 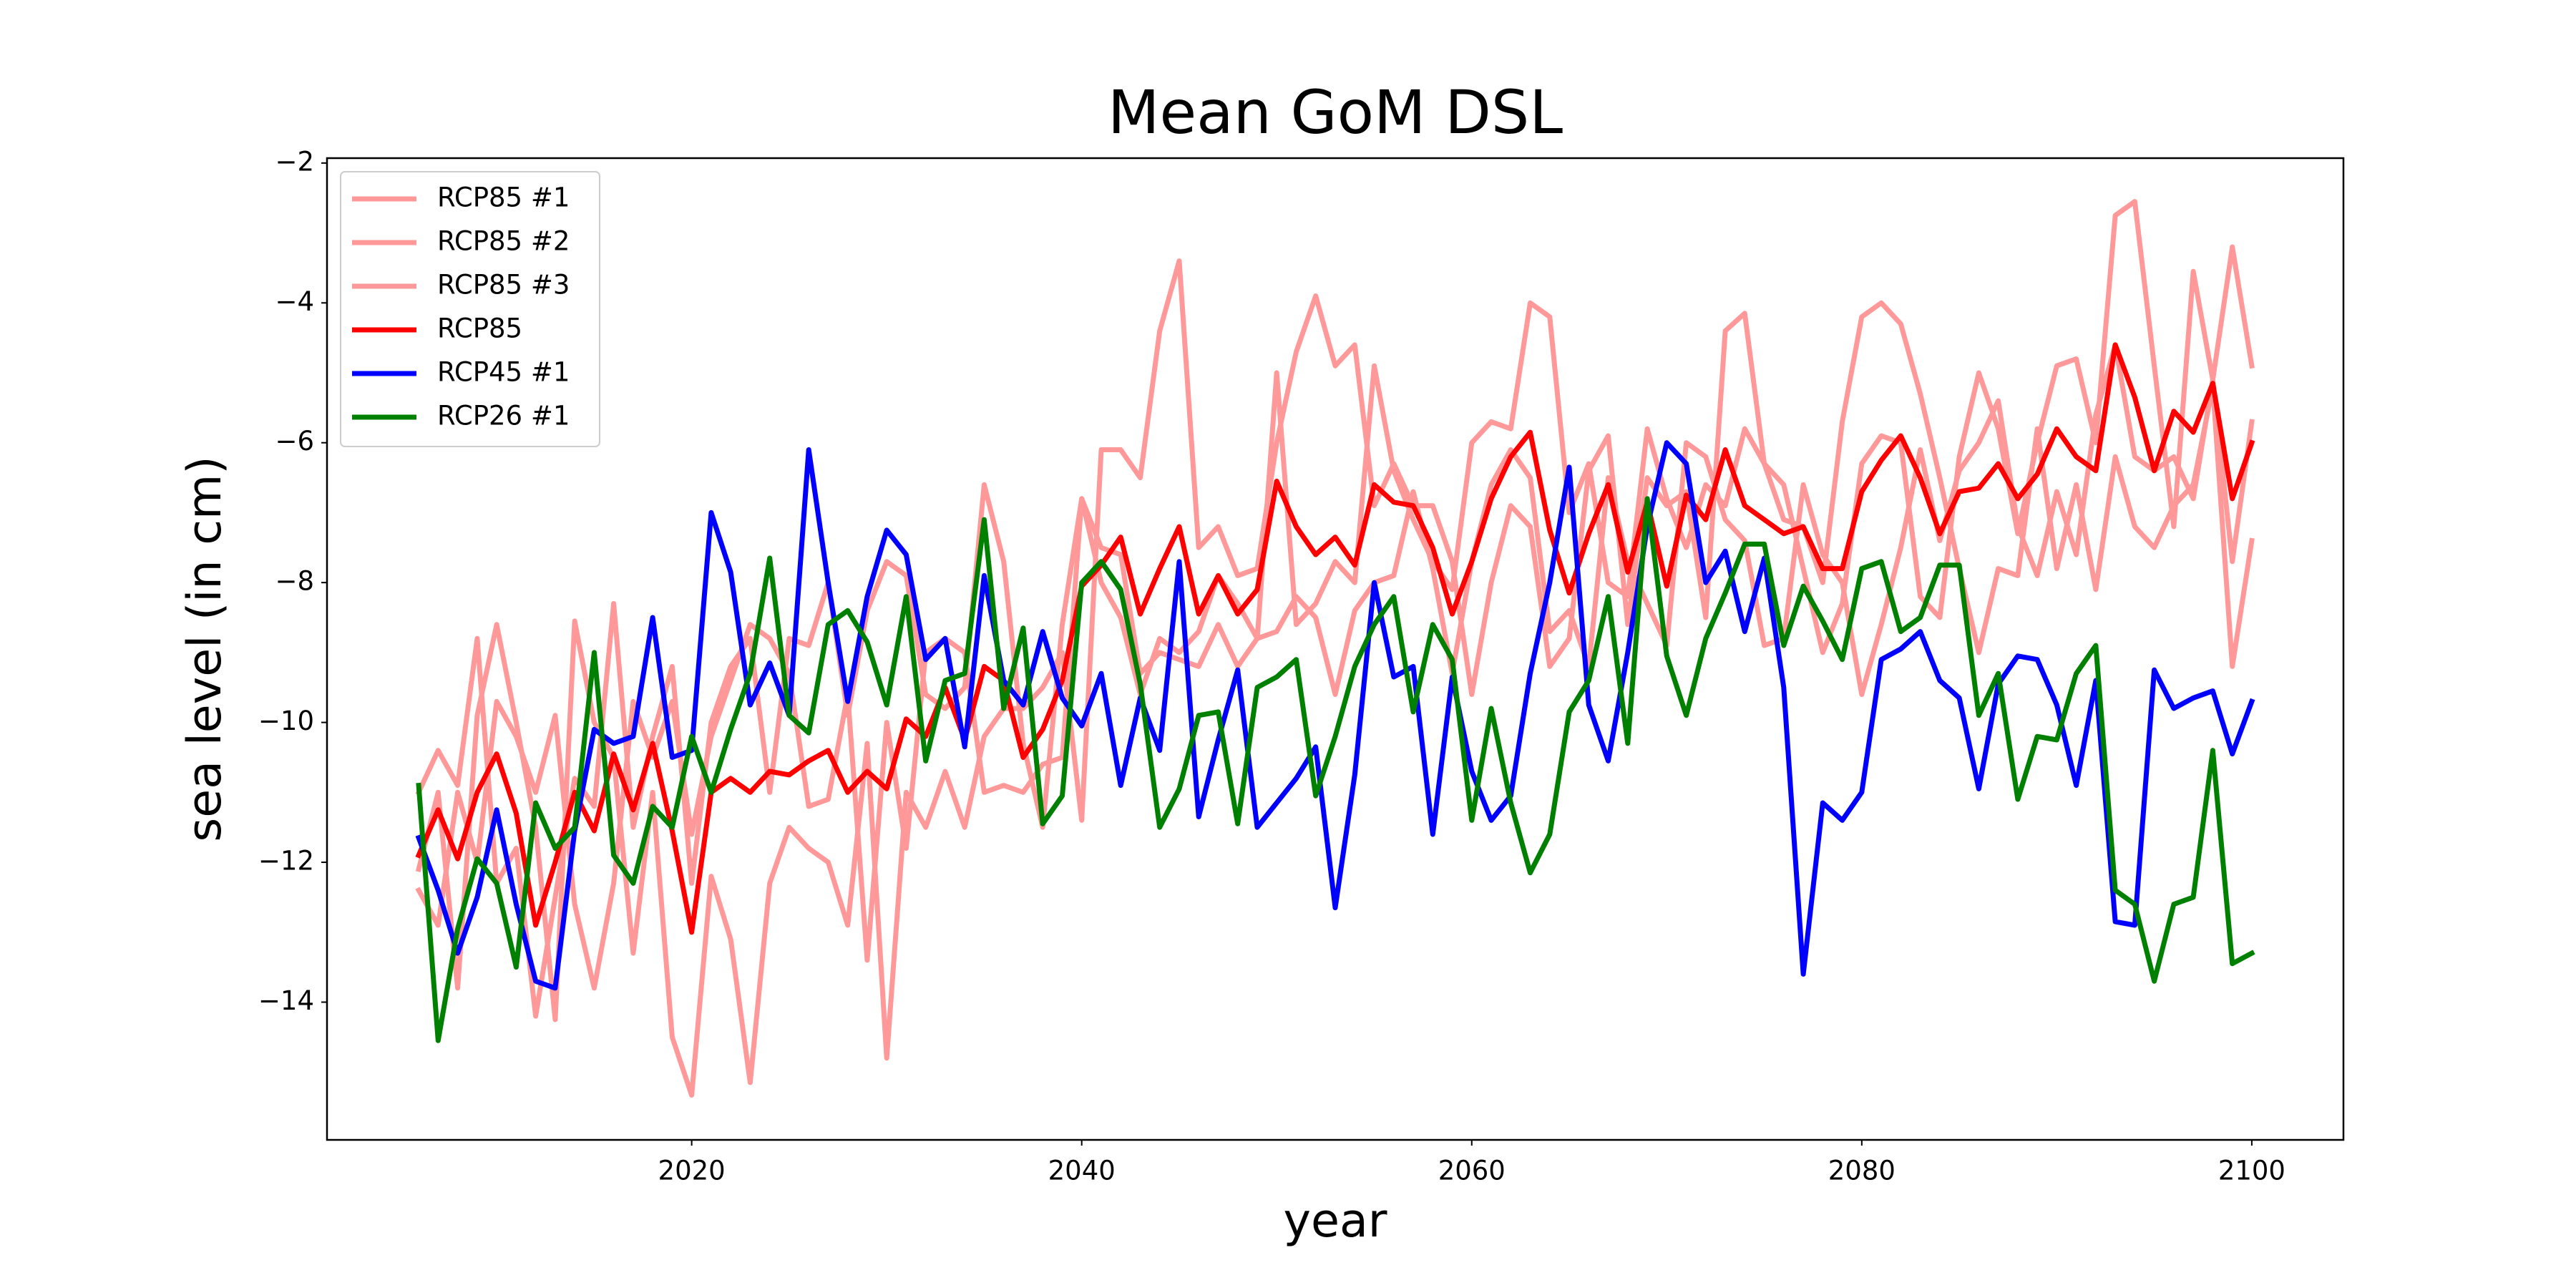 What do you see at coordinates (294, 301) in the screenshot?
I see `y-tick-label: −4` at bounding box center [294, 301].